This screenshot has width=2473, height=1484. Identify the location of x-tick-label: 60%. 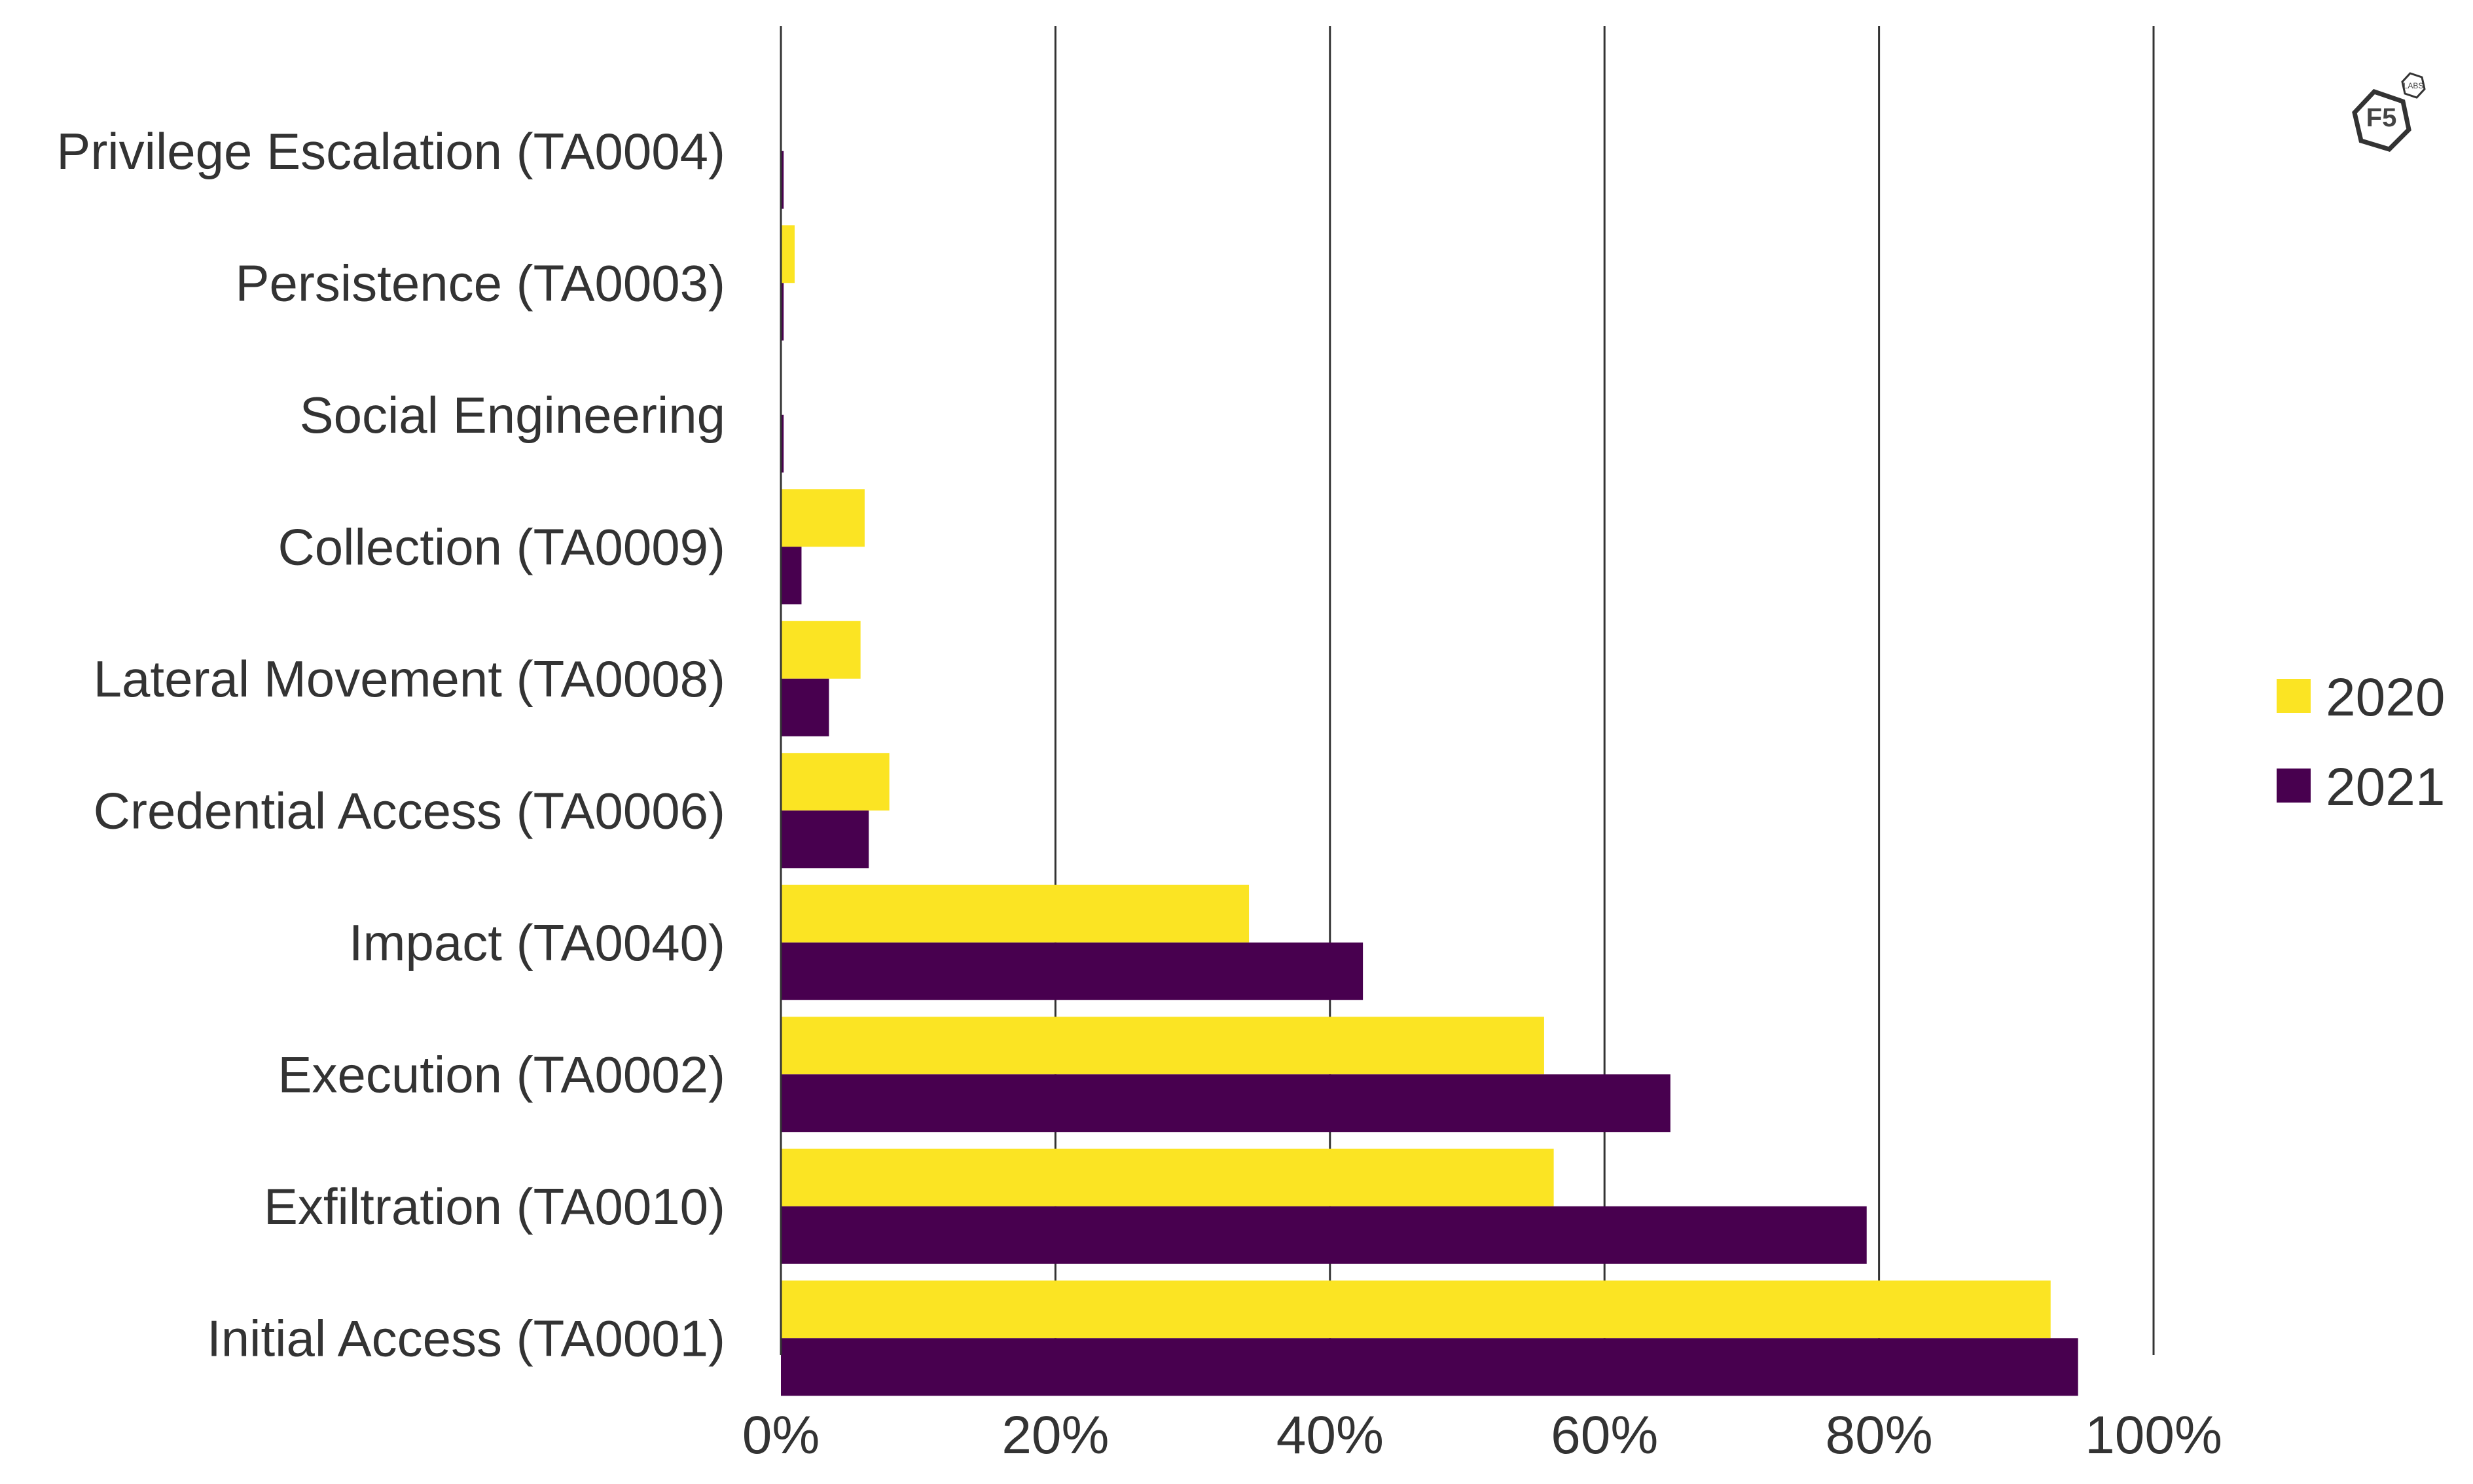
(1604, 1435).